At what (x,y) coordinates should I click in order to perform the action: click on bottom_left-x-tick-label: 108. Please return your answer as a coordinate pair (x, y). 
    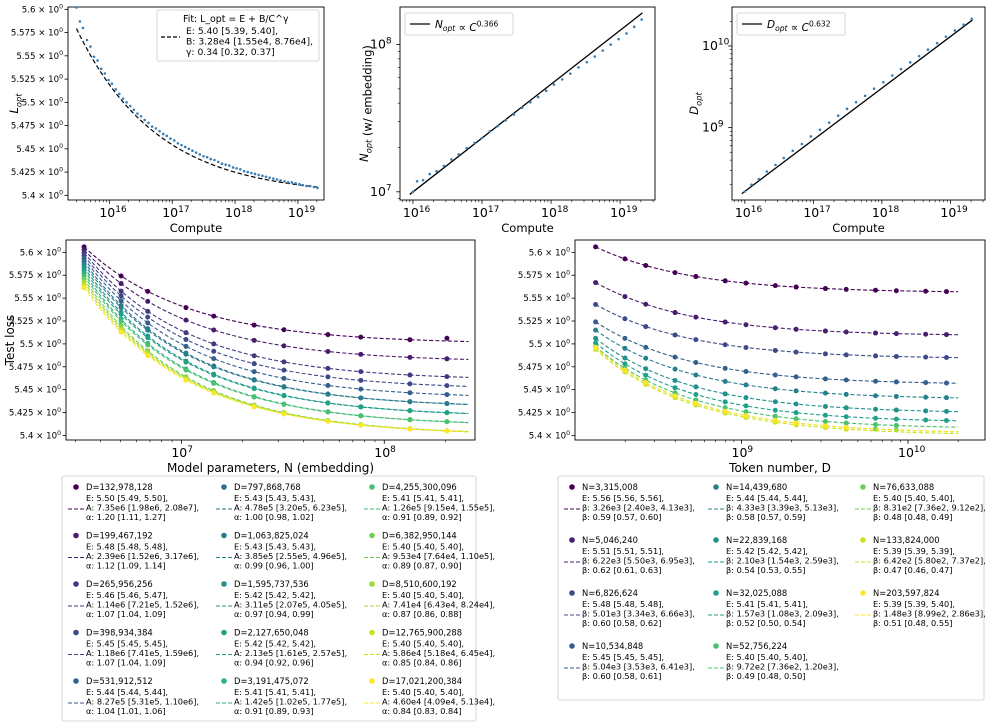
    Looking at the image, I should click on (385, 452).